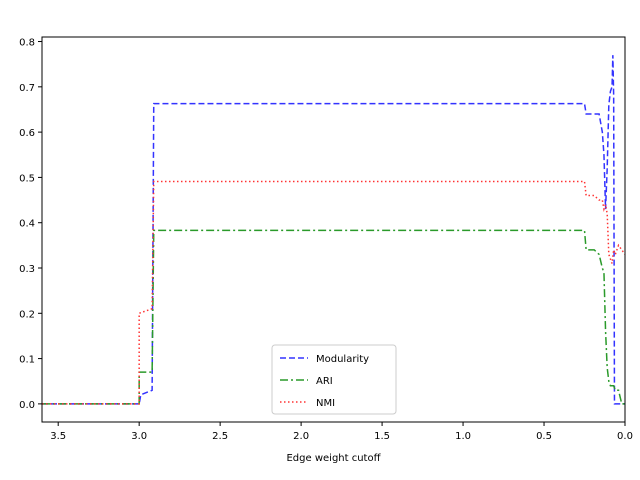 The width and height of the screenshot is (640, 480). What do you see at coordinates (58, 436) in the screenshot?
I see `x-tick-label: 3.5` at bounding box center [58, 436].